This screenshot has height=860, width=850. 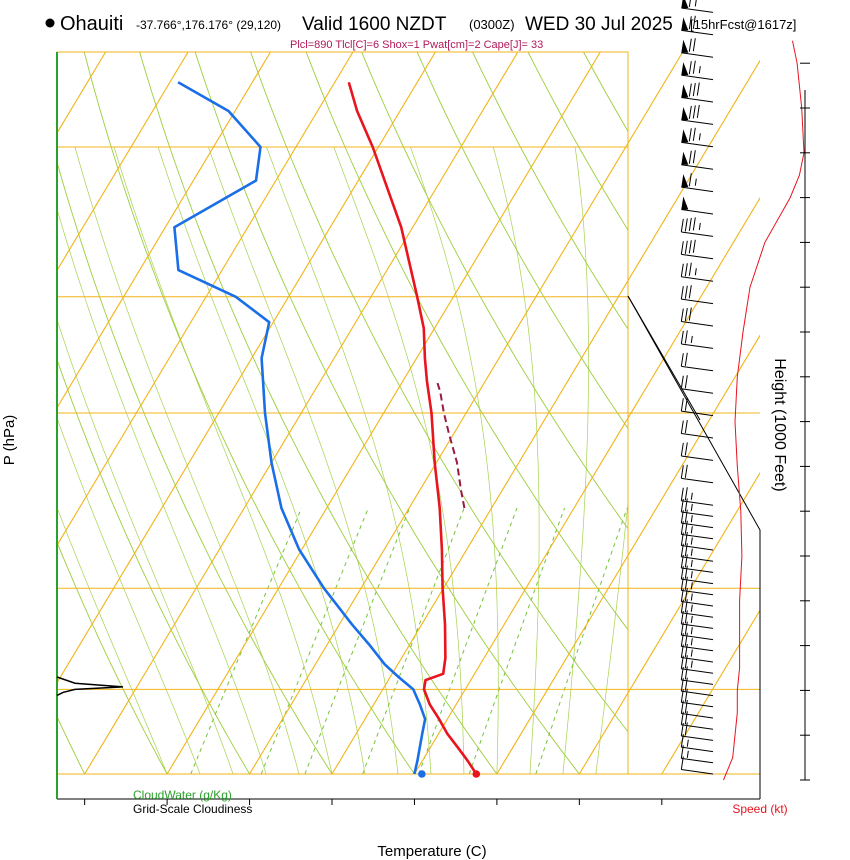 I want to click on location-dot-icon, so click(x=50, y=23).